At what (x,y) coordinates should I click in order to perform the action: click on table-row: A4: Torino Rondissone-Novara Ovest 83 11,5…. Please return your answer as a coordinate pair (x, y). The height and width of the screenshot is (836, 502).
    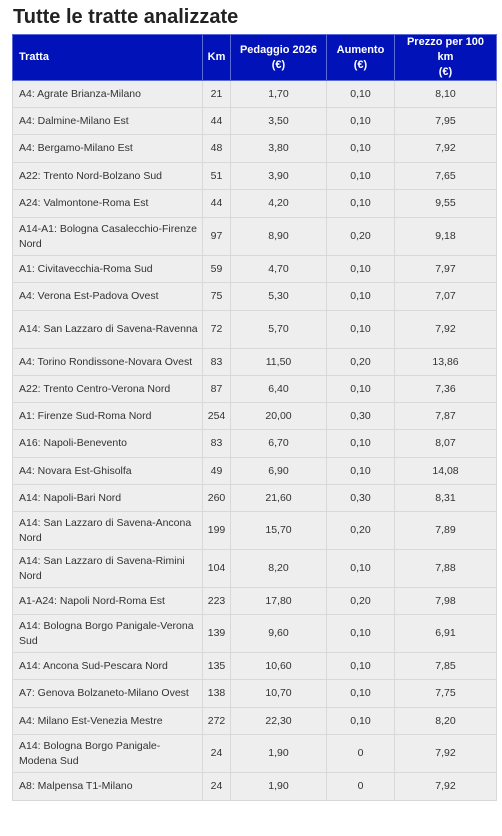
    Looking at the image, I should click on (254, 362).